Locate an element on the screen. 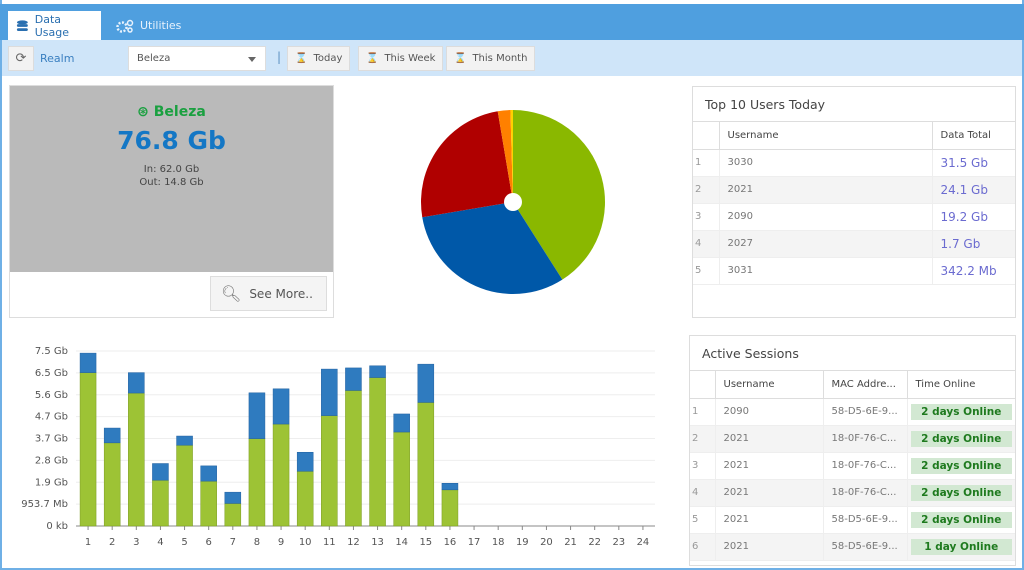  in-usage: In: 62.0 Gb is located at coordinates (171, 169).